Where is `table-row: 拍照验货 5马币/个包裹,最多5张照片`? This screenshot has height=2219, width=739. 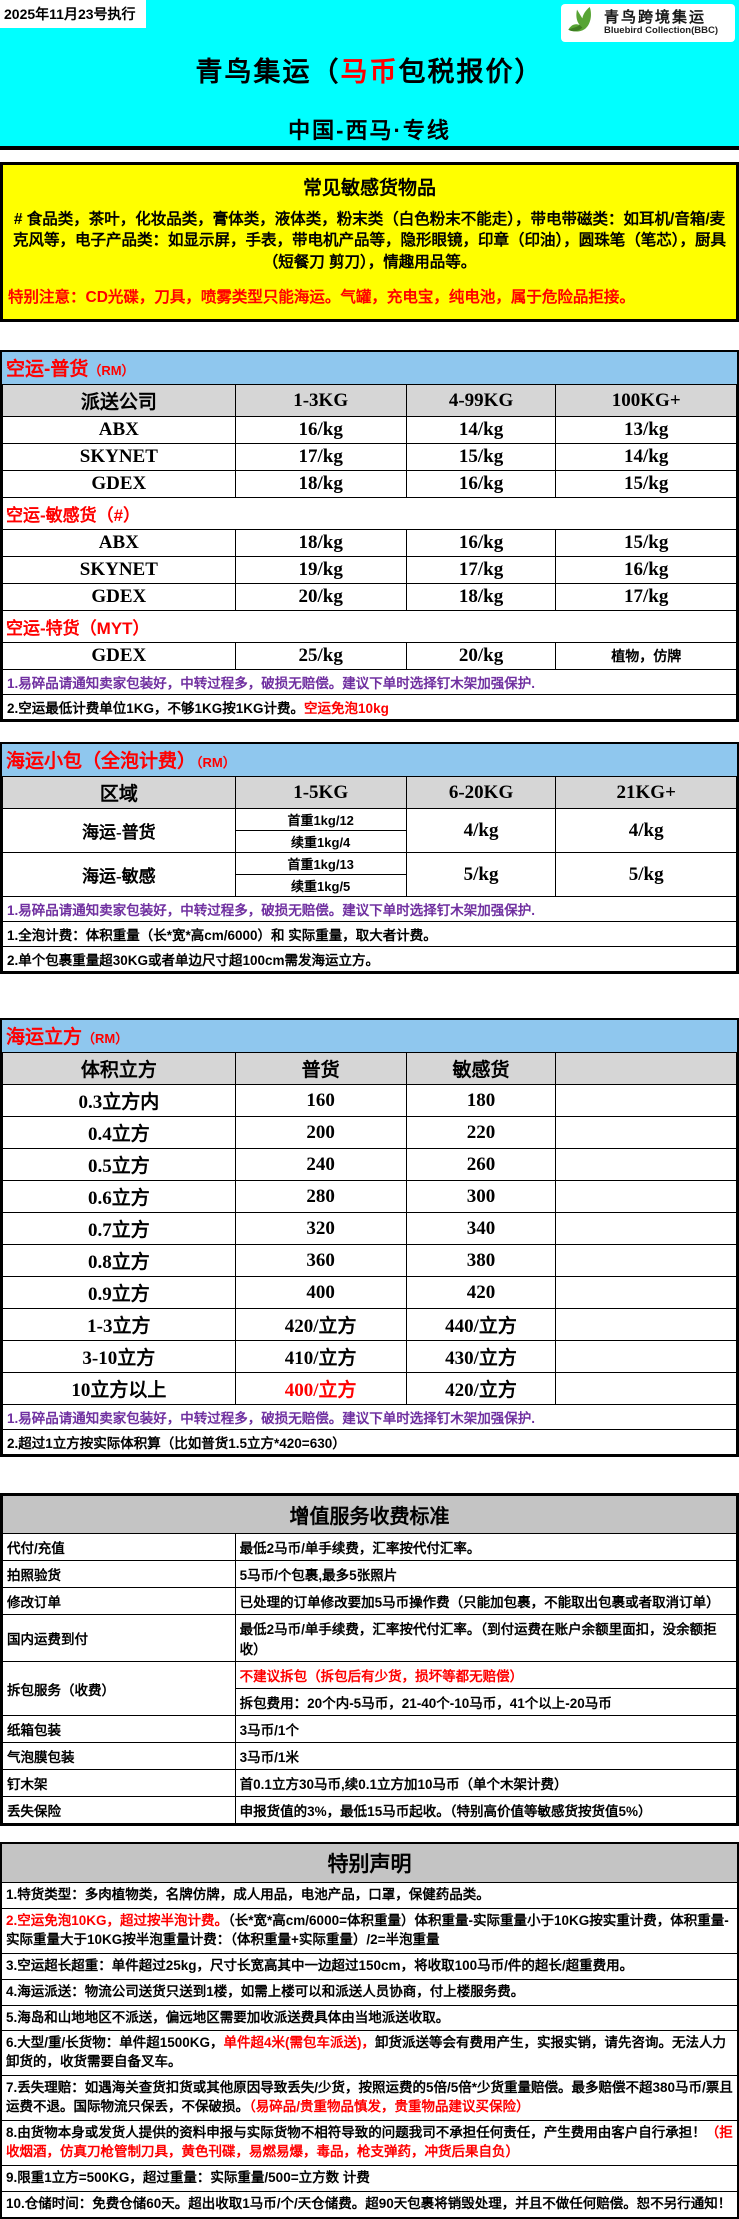 table-row: 拍照验货 5马币/个包裹,最多5张照片 is located at coordinates (370, 1574).